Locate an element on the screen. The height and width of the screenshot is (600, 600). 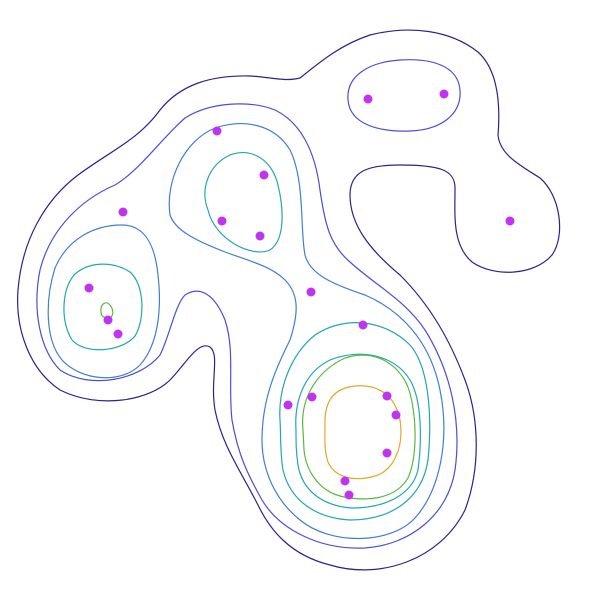
contour-level-5-bottom is located at coordinates (359, 427).